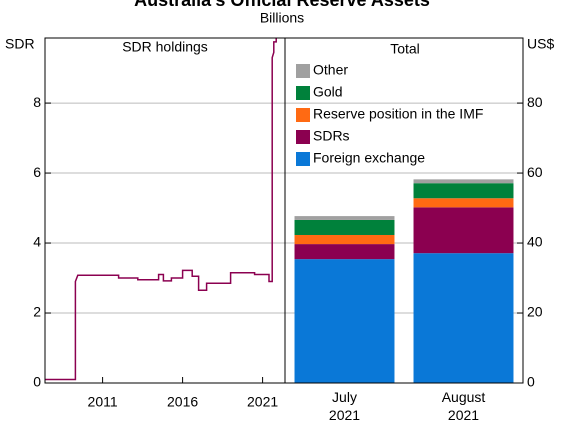 The height and width of the screenshot is (426, 563). What do you see at coordinates (20, 44) in the screenshot?
I see `y-axis-label: SDR` at bounding box center [20, 44].